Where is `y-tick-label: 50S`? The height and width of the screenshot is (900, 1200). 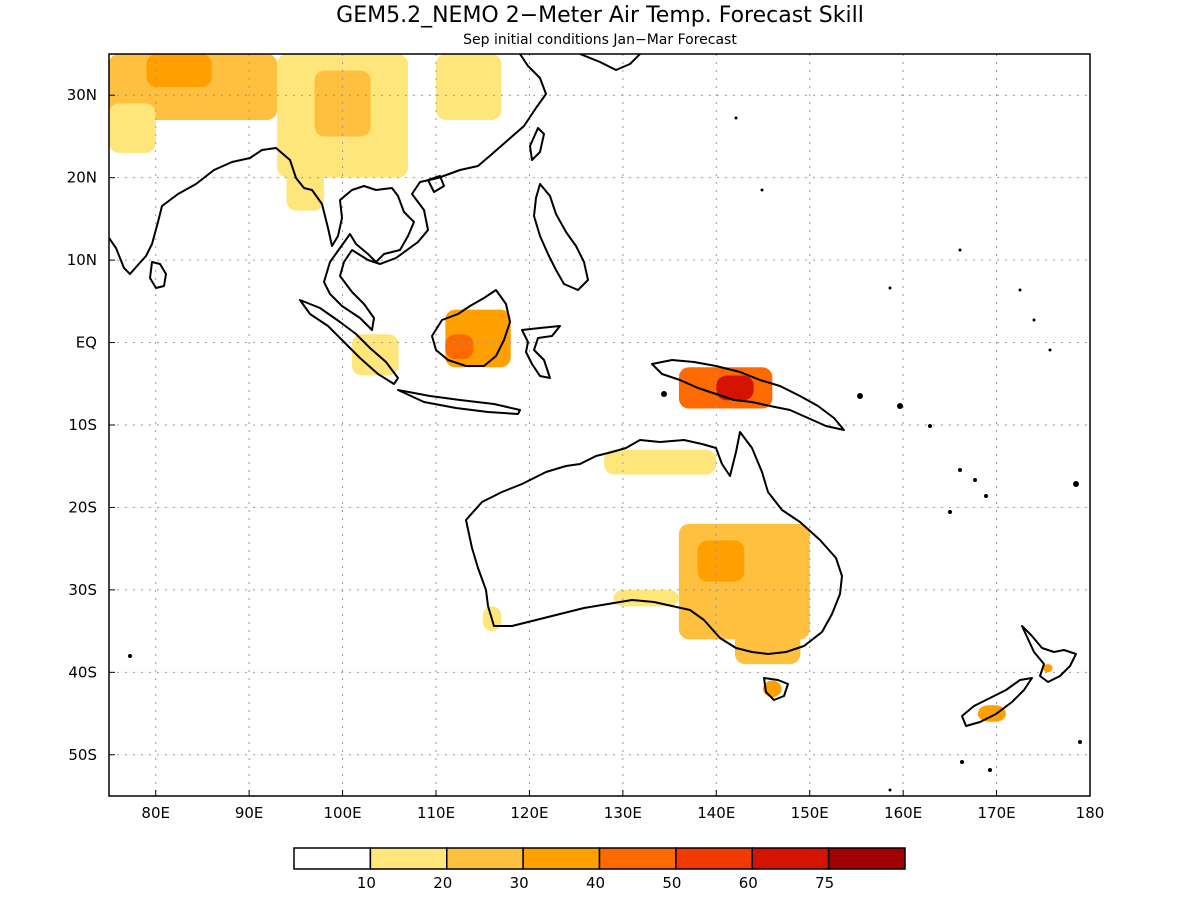
y-tick-label: 50S is located at coordinates (82, 755).